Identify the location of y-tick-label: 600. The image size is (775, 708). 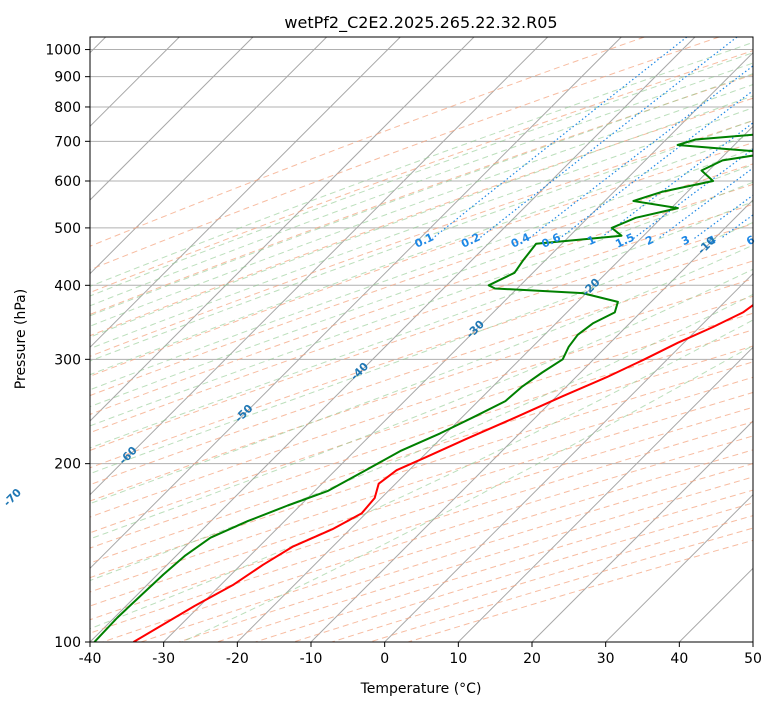
(67, 182).